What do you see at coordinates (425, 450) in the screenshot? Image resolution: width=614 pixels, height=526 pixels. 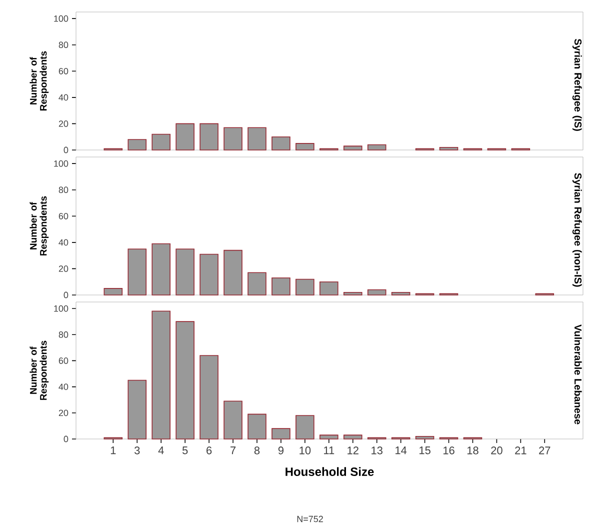 I see `x-tick-label: 15` at bounding box center [425, 450].